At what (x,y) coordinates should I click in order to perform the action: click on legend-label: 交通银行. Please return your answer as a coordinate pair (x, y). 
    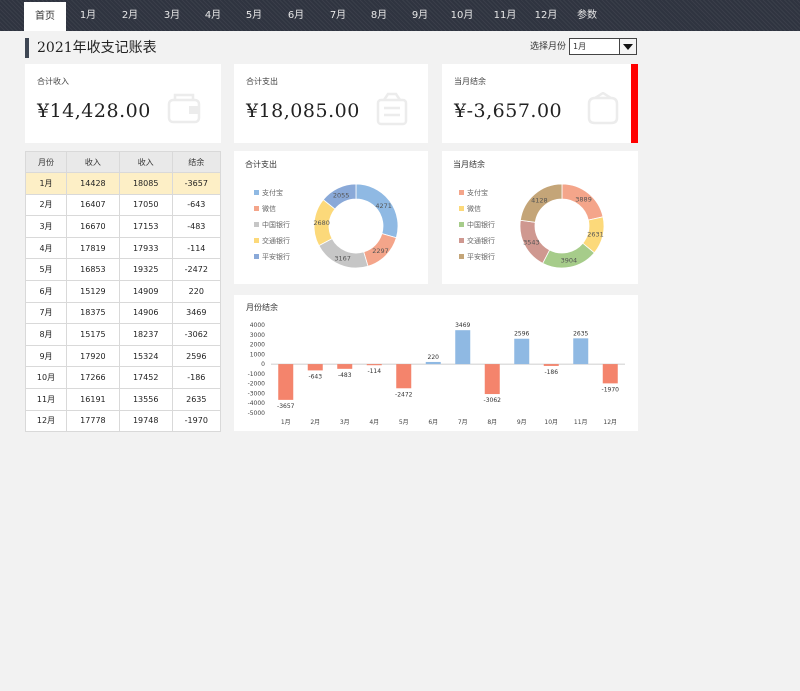
    Looking at the image, I should click on (481, 241).